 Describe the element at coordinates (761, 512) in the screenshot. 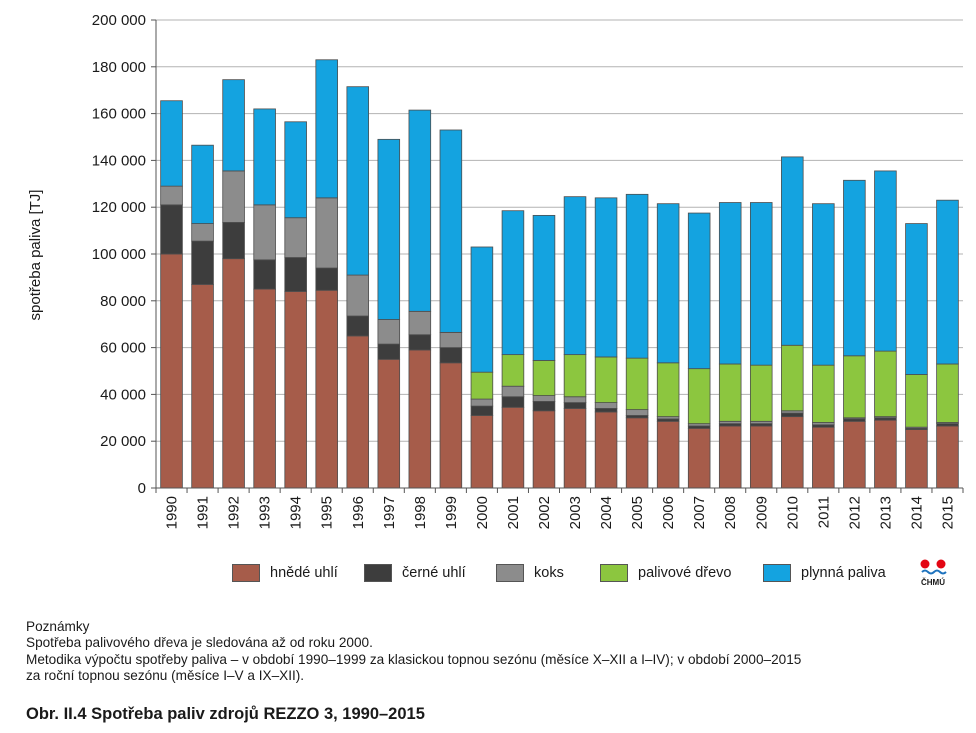

I see `x-tick-label: 2009` at that location.